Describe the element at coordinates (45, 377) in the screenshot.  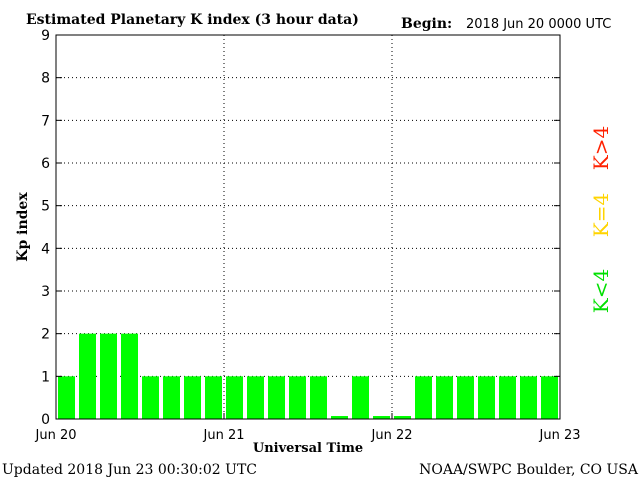
I see `y-tick-label: 1` at that location.